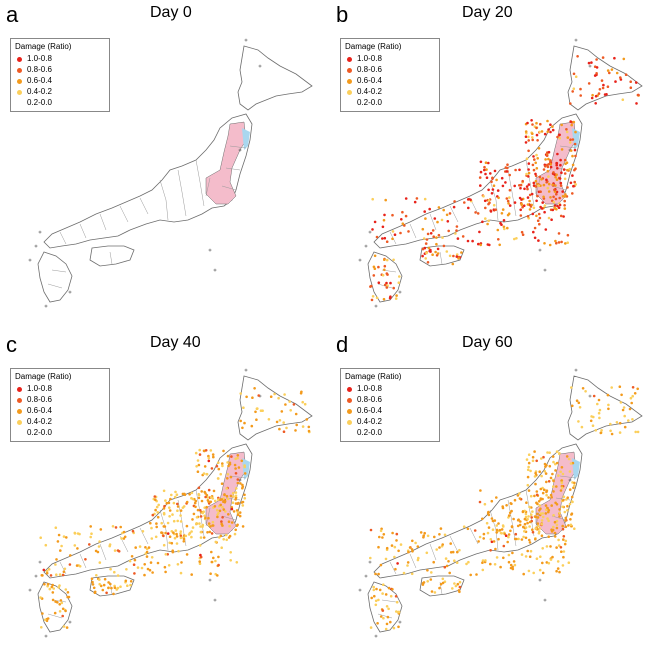  What do you see at coordinates (210, 250) in the screenshot?
I see `small-island` at bounding box center [210, 250].